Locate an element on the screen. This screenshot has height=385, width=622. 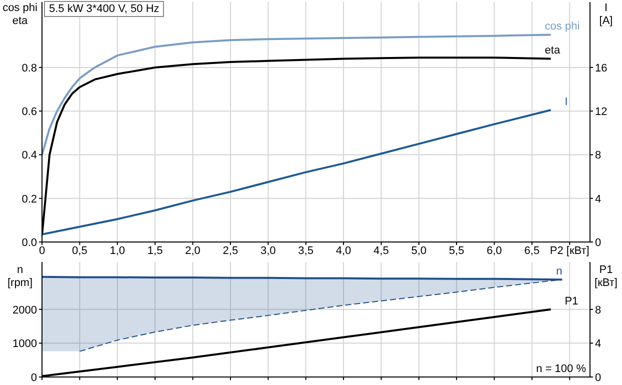
y2-axis-title: I [A] is located at coordinates (606, 15).